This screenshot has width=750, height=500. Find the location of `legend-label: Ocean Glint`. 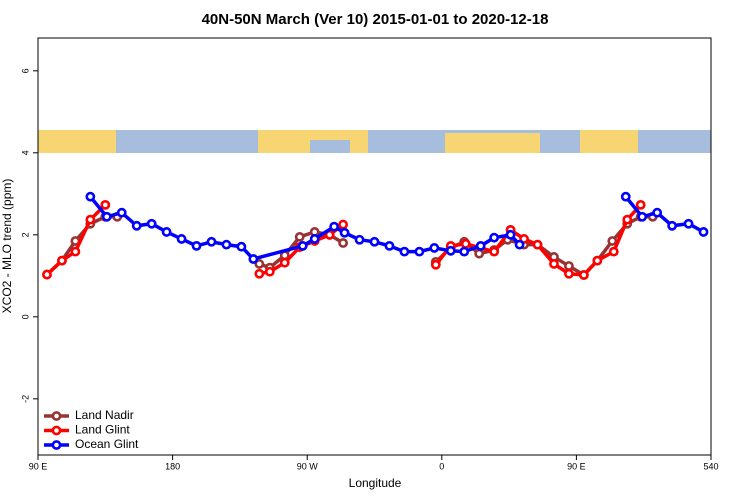

legend-label: Ocean Glint is located at coordinates (107, 444).